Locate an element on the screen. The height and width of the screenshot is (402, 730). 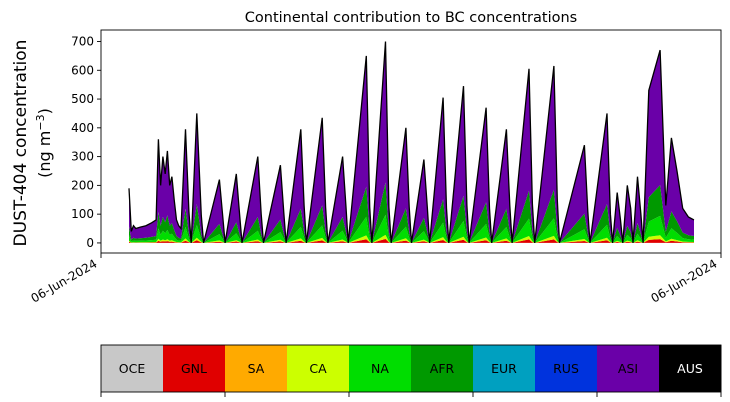
legend-swatch-gnl is located at coordinates (194, 368).